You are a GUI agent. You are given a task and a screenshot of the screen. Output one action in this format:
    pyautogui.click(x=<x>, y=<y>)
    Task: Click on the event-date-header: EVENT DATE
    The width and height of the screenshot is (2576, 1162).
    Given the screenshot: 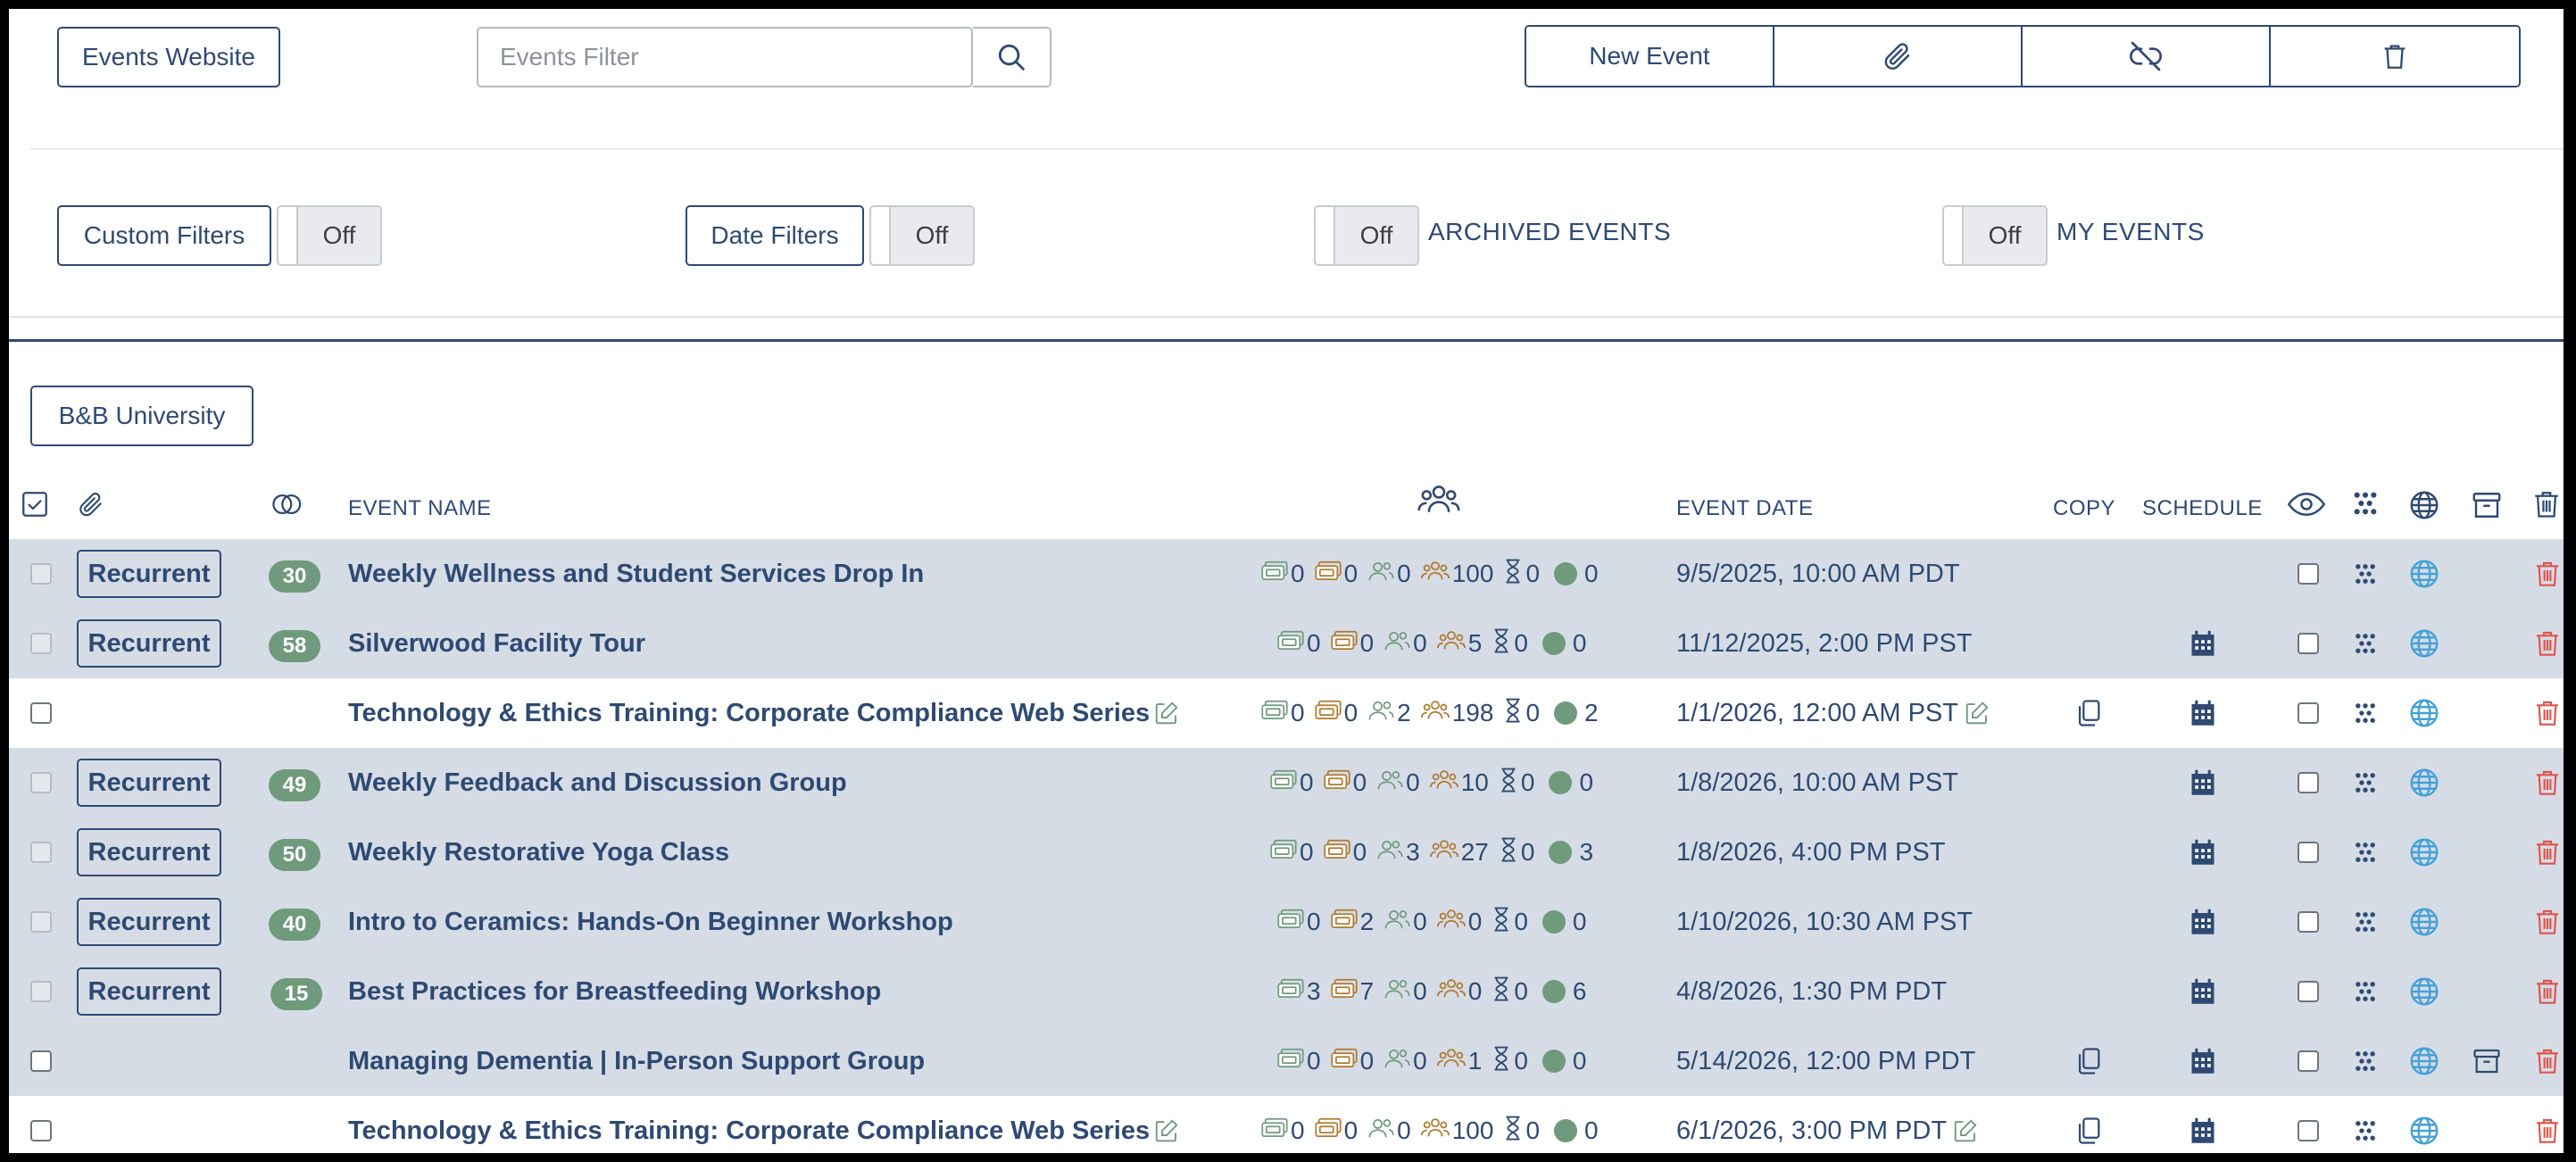 What is the action you would take?
    pyautogui.click(x=1745, y=508)
    